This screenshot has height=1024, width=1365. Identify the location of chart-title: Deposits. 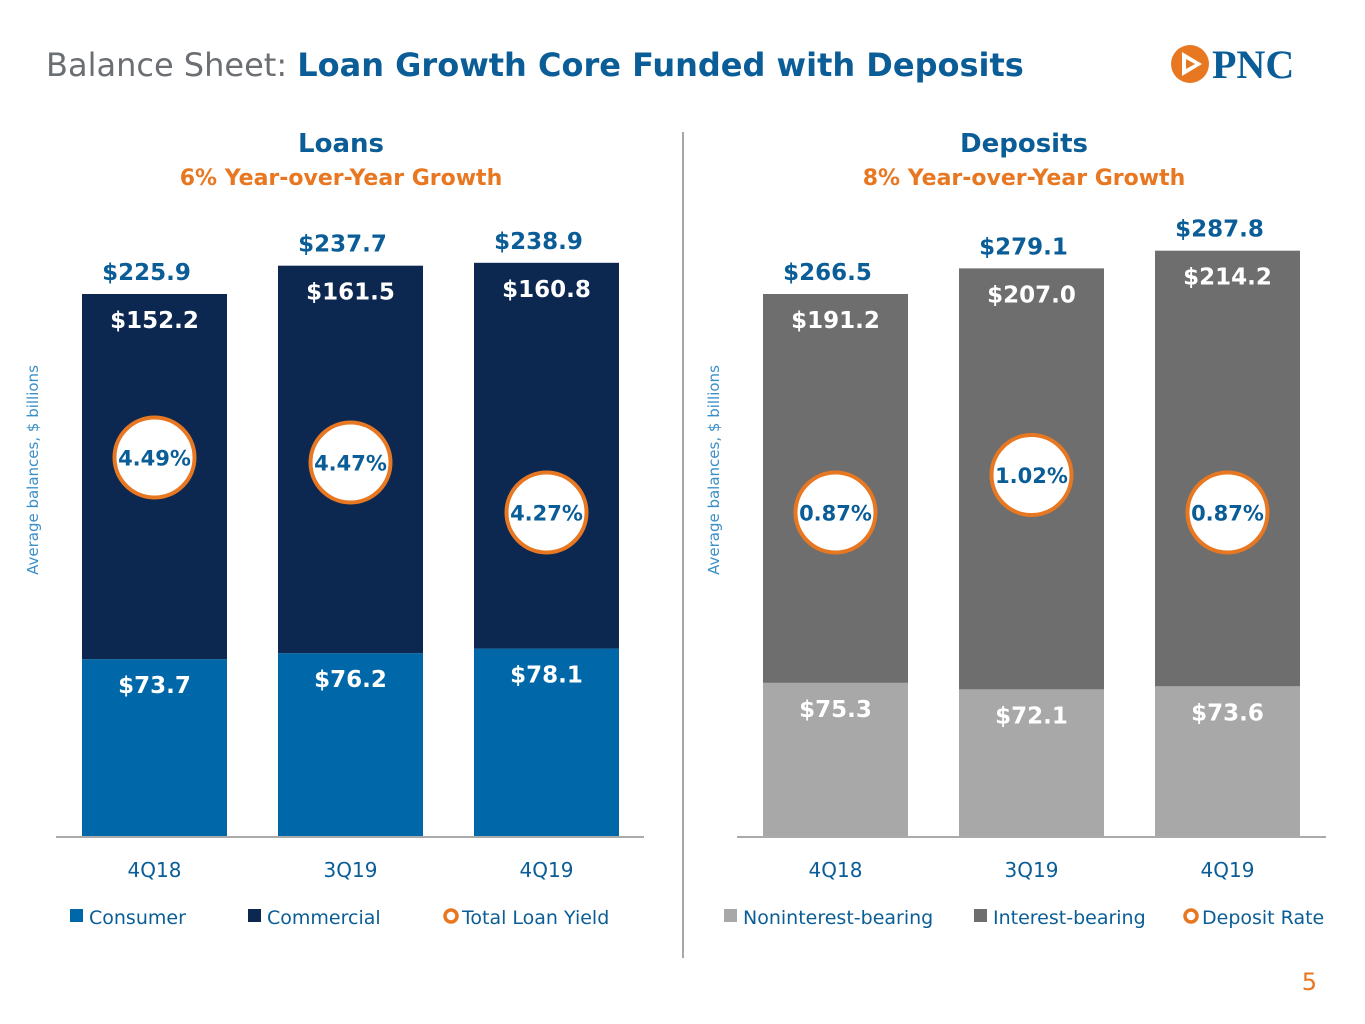
(1024, 144).